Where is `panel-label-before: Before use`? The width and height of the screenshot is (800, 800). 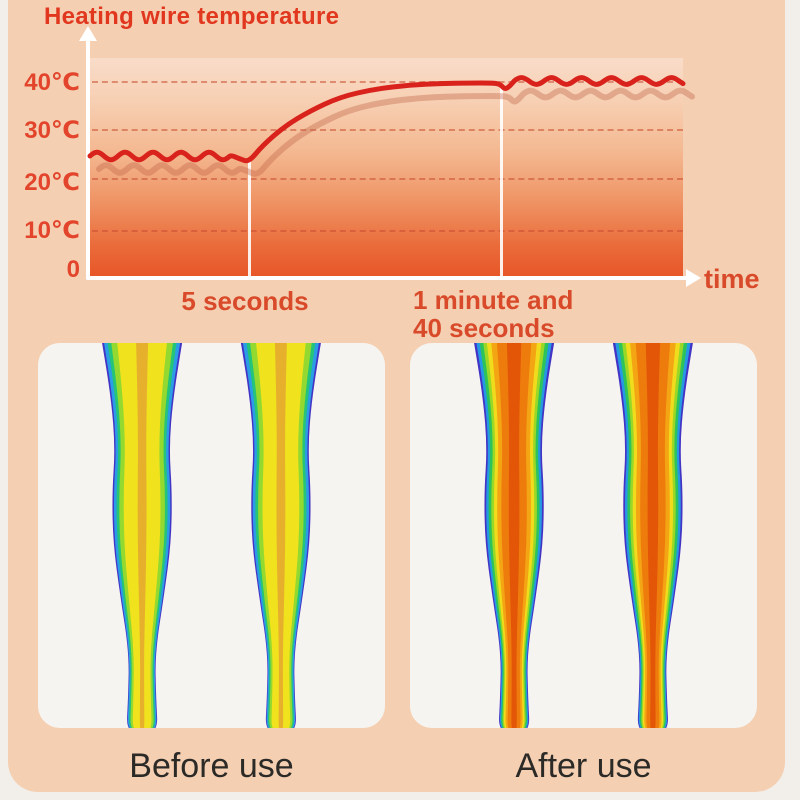
panel-label-before: Before use is located at coordinates (211, 766).